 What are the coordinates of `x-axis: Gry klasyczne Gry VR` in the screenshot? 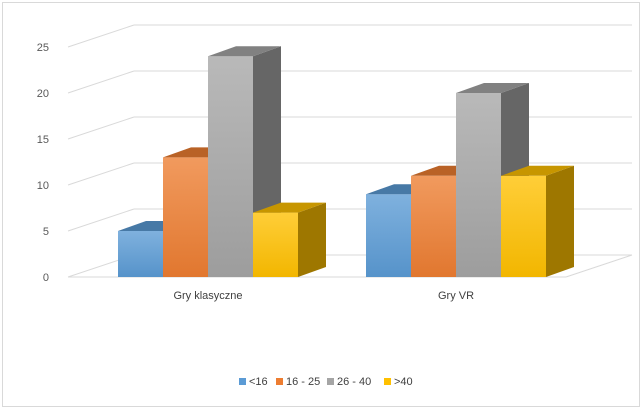 It's located at (323, 296).